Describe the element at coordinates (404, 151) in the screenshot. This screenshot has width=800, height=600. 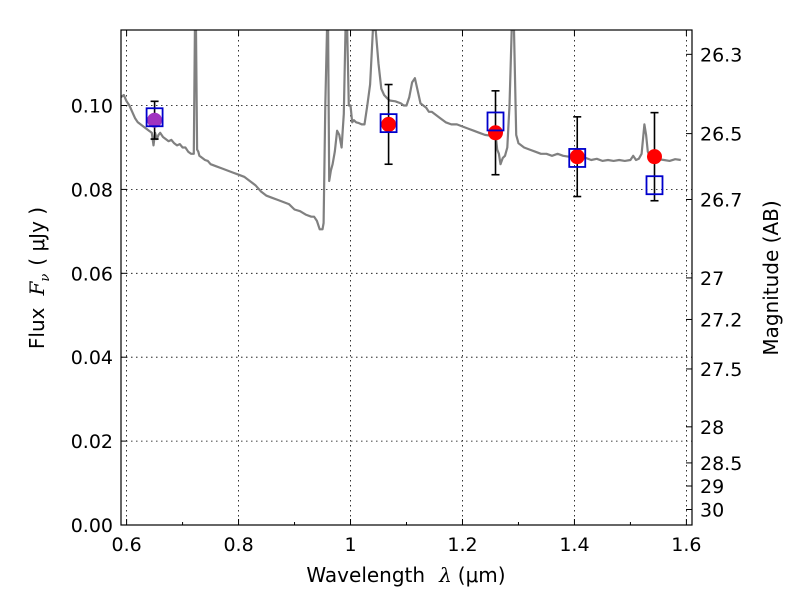
I see `data-markers` at that location.